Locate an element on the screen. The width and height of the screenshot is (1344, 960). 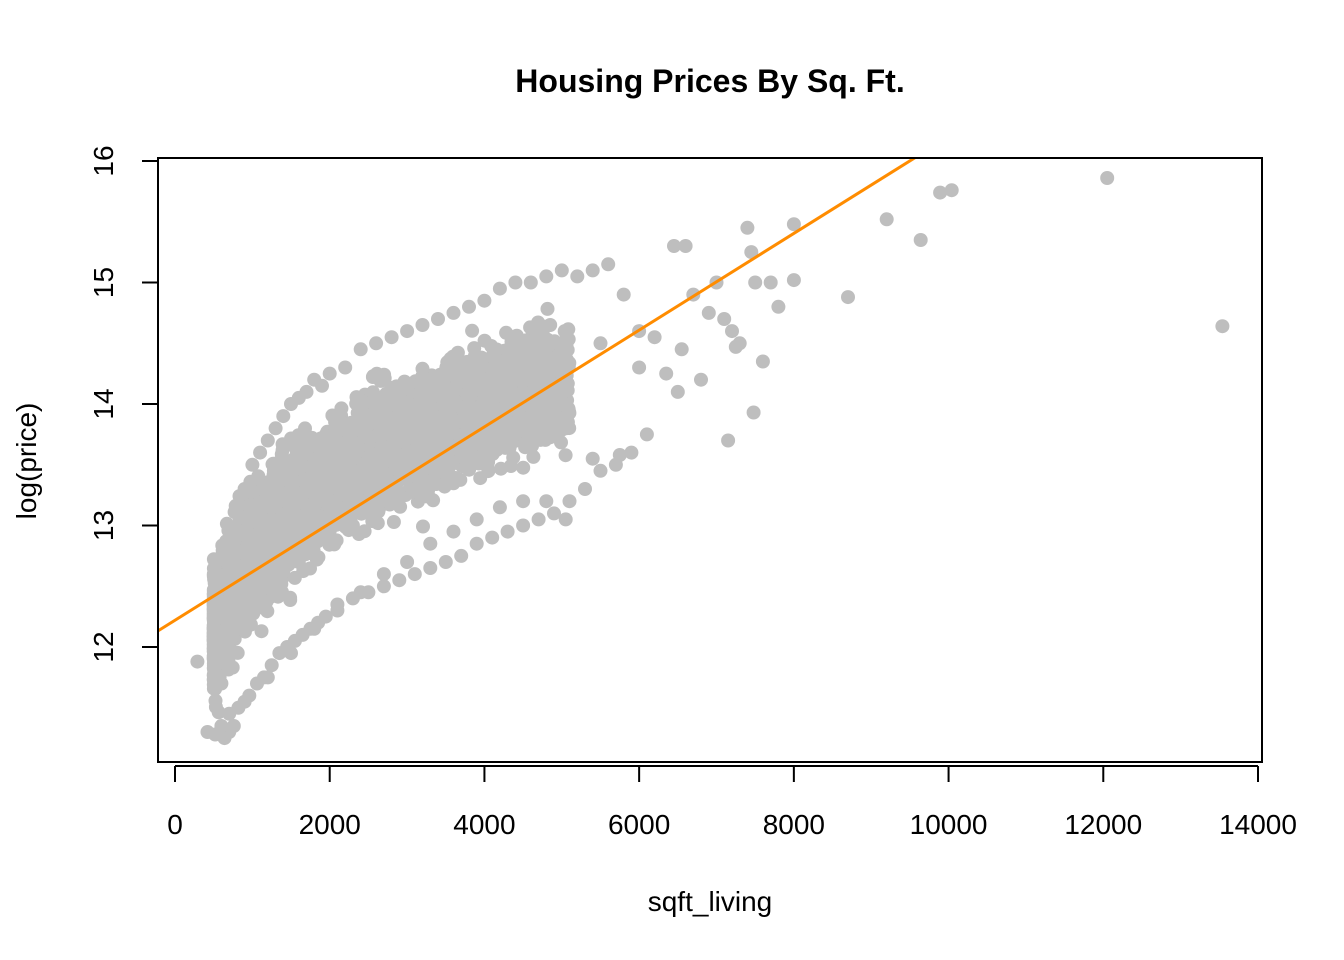
chart-title: Housing Prices By Sq. Ft. is located at coordinates (709, 81).